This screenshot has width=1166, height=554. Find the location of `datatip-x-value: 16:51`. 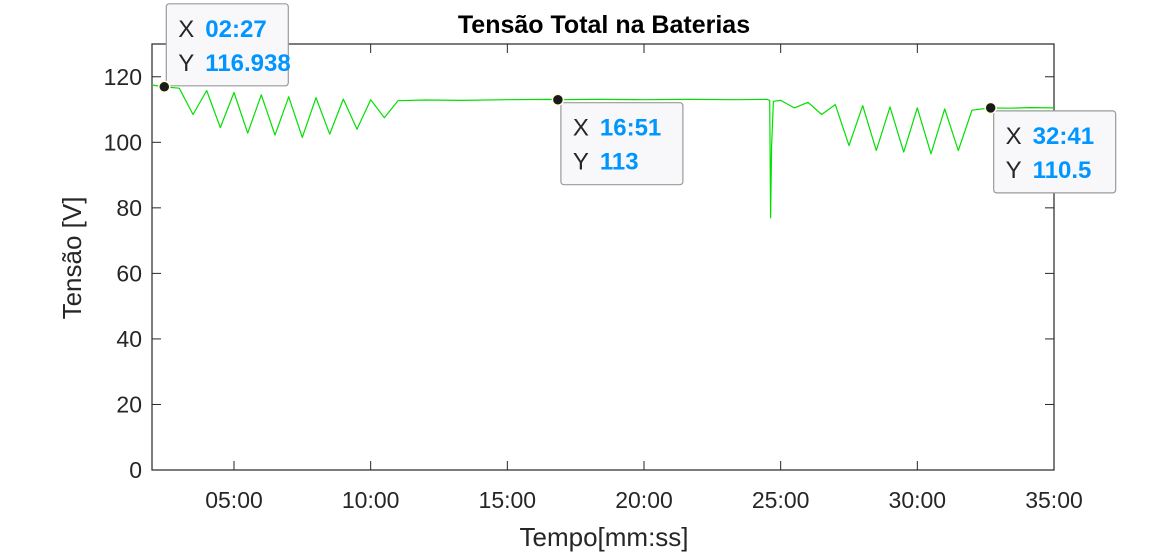

datatip-x-value: 16:51 is located at coordinates (630, 128).